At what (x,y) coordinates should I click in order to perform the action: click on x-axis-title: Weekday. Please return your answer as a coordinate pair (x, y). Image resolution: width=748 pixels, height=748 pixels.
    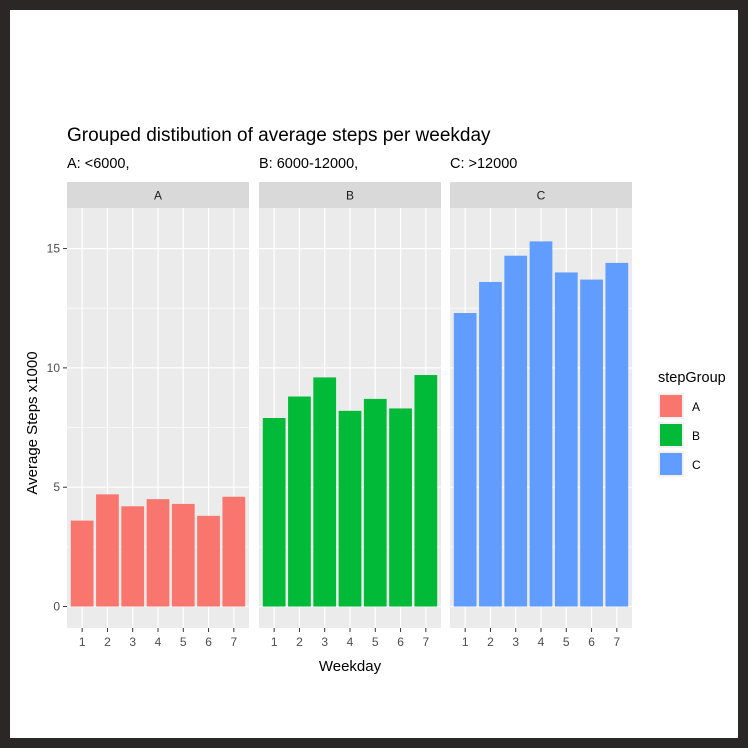
    Looking at the image, I should click on (350, 666).